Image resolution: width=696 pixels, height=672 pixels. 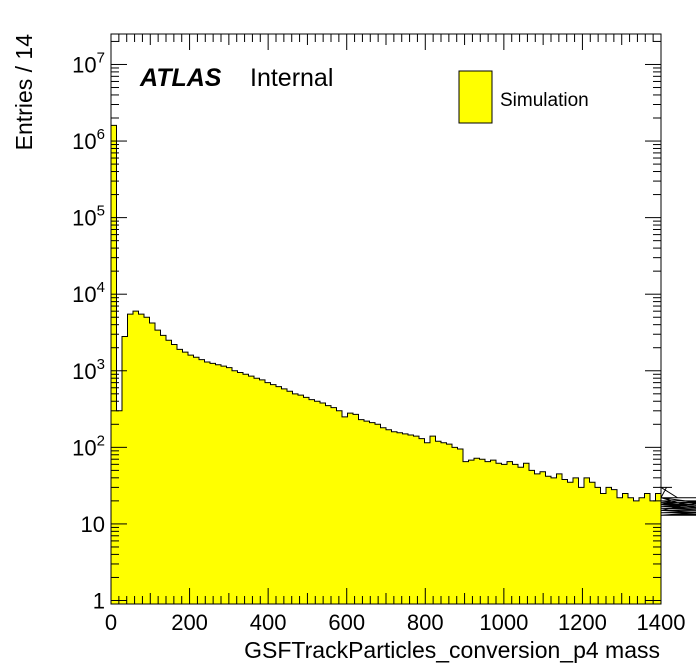 I want to click on x-tick-label: 400, so click(x=268, y=622).